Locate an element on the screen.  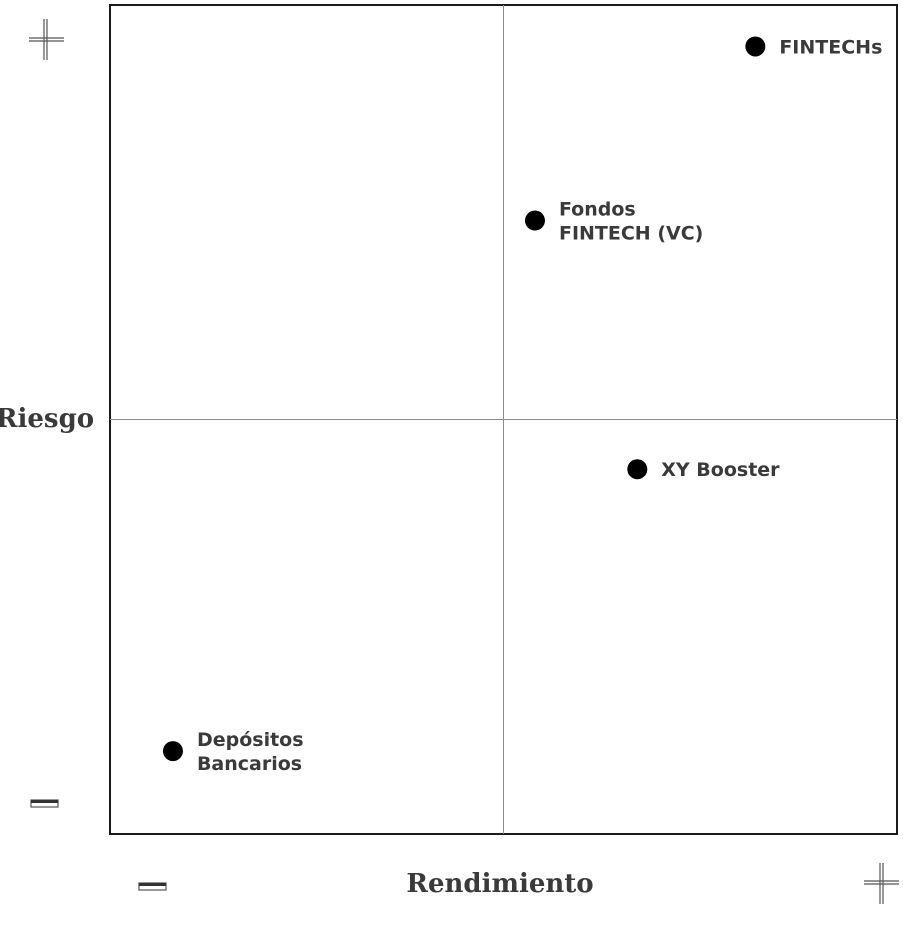
y-high-plus-icon is located at coordinates (46, 39).